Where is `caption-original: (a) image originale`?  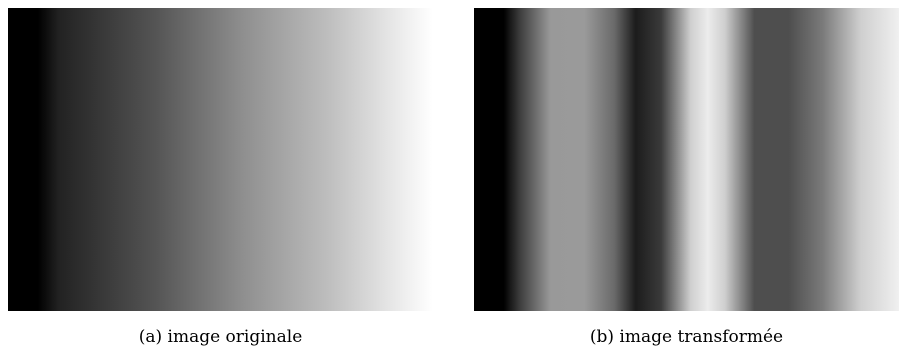 caption-original: (a) image originale is located at coordinates (220, 337).